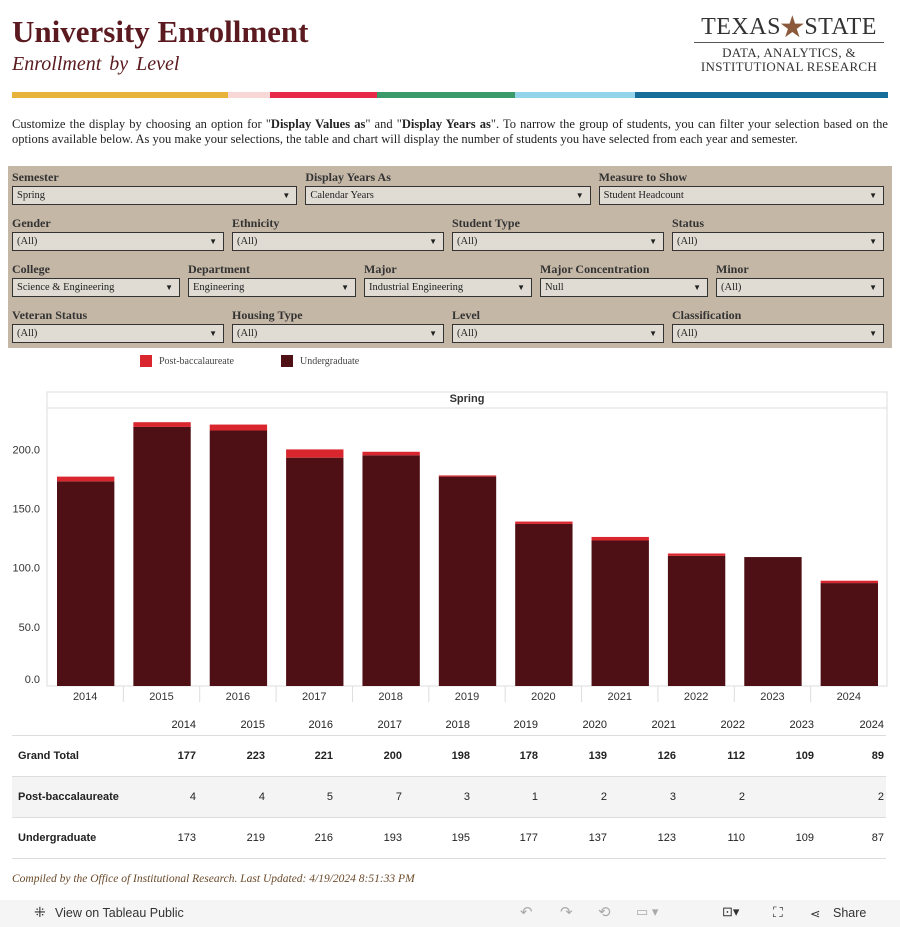  What do you see at coordinates (155, 195) in the screenshot?
I see `filter-dropdown: Spring ▼` at bounding box center [155, 195].